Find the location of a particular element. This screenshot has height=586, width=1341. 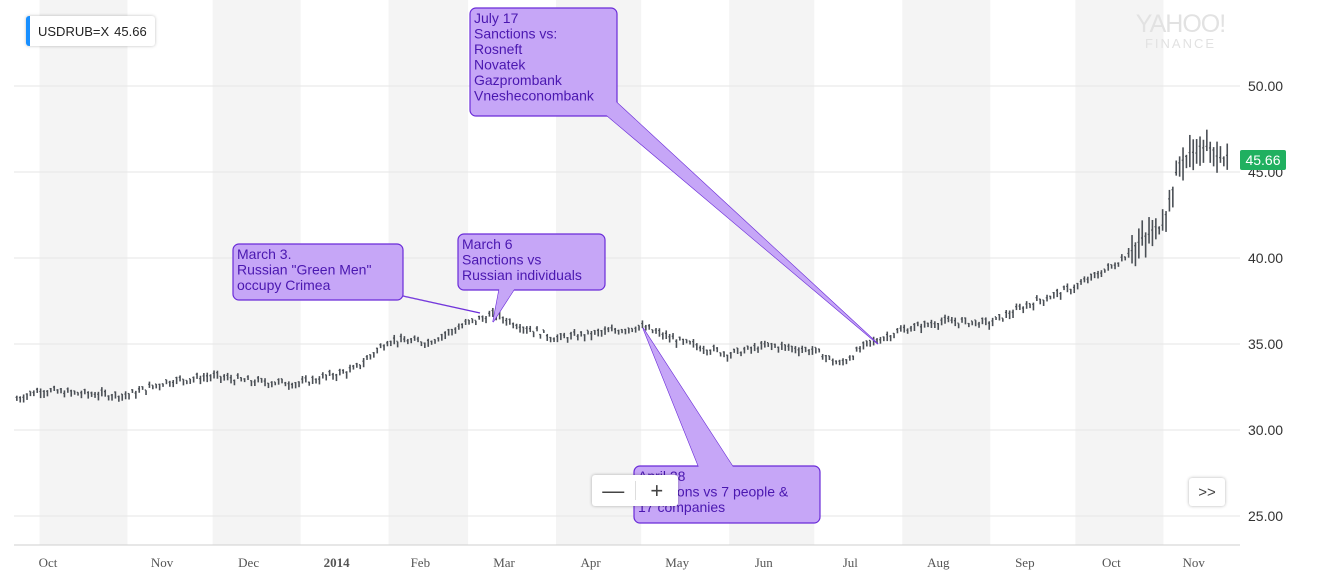

annotation-text-line: Vnesheconombank is located at coordinates (534, 96).